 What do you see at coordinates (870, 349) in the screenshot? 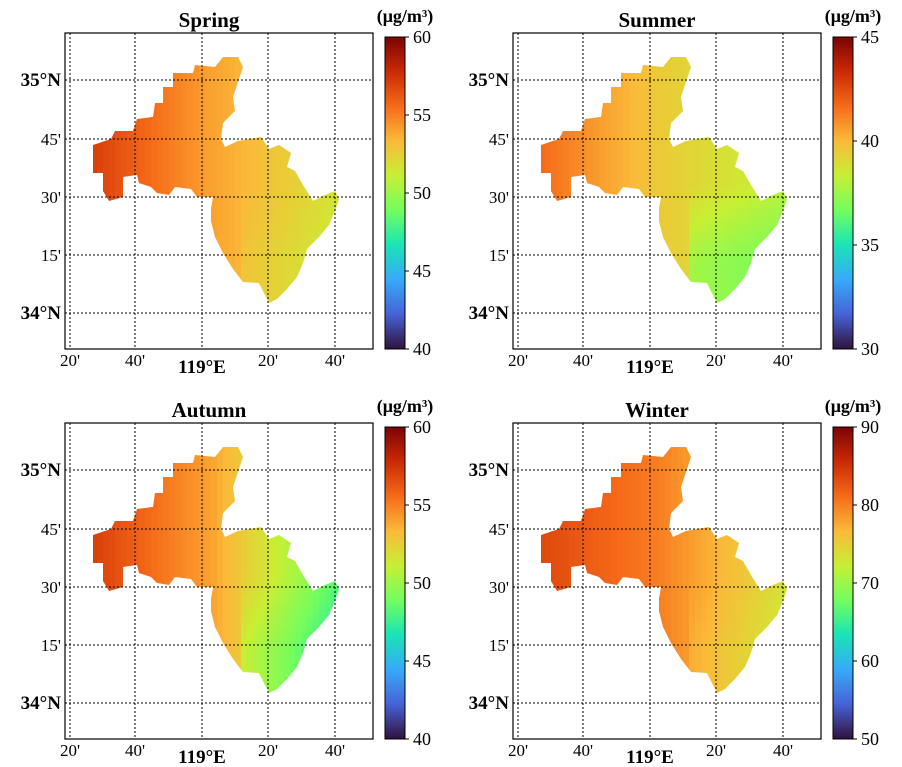
I see `colorbar-tick-label: 30` at bounding box center [870, 349].